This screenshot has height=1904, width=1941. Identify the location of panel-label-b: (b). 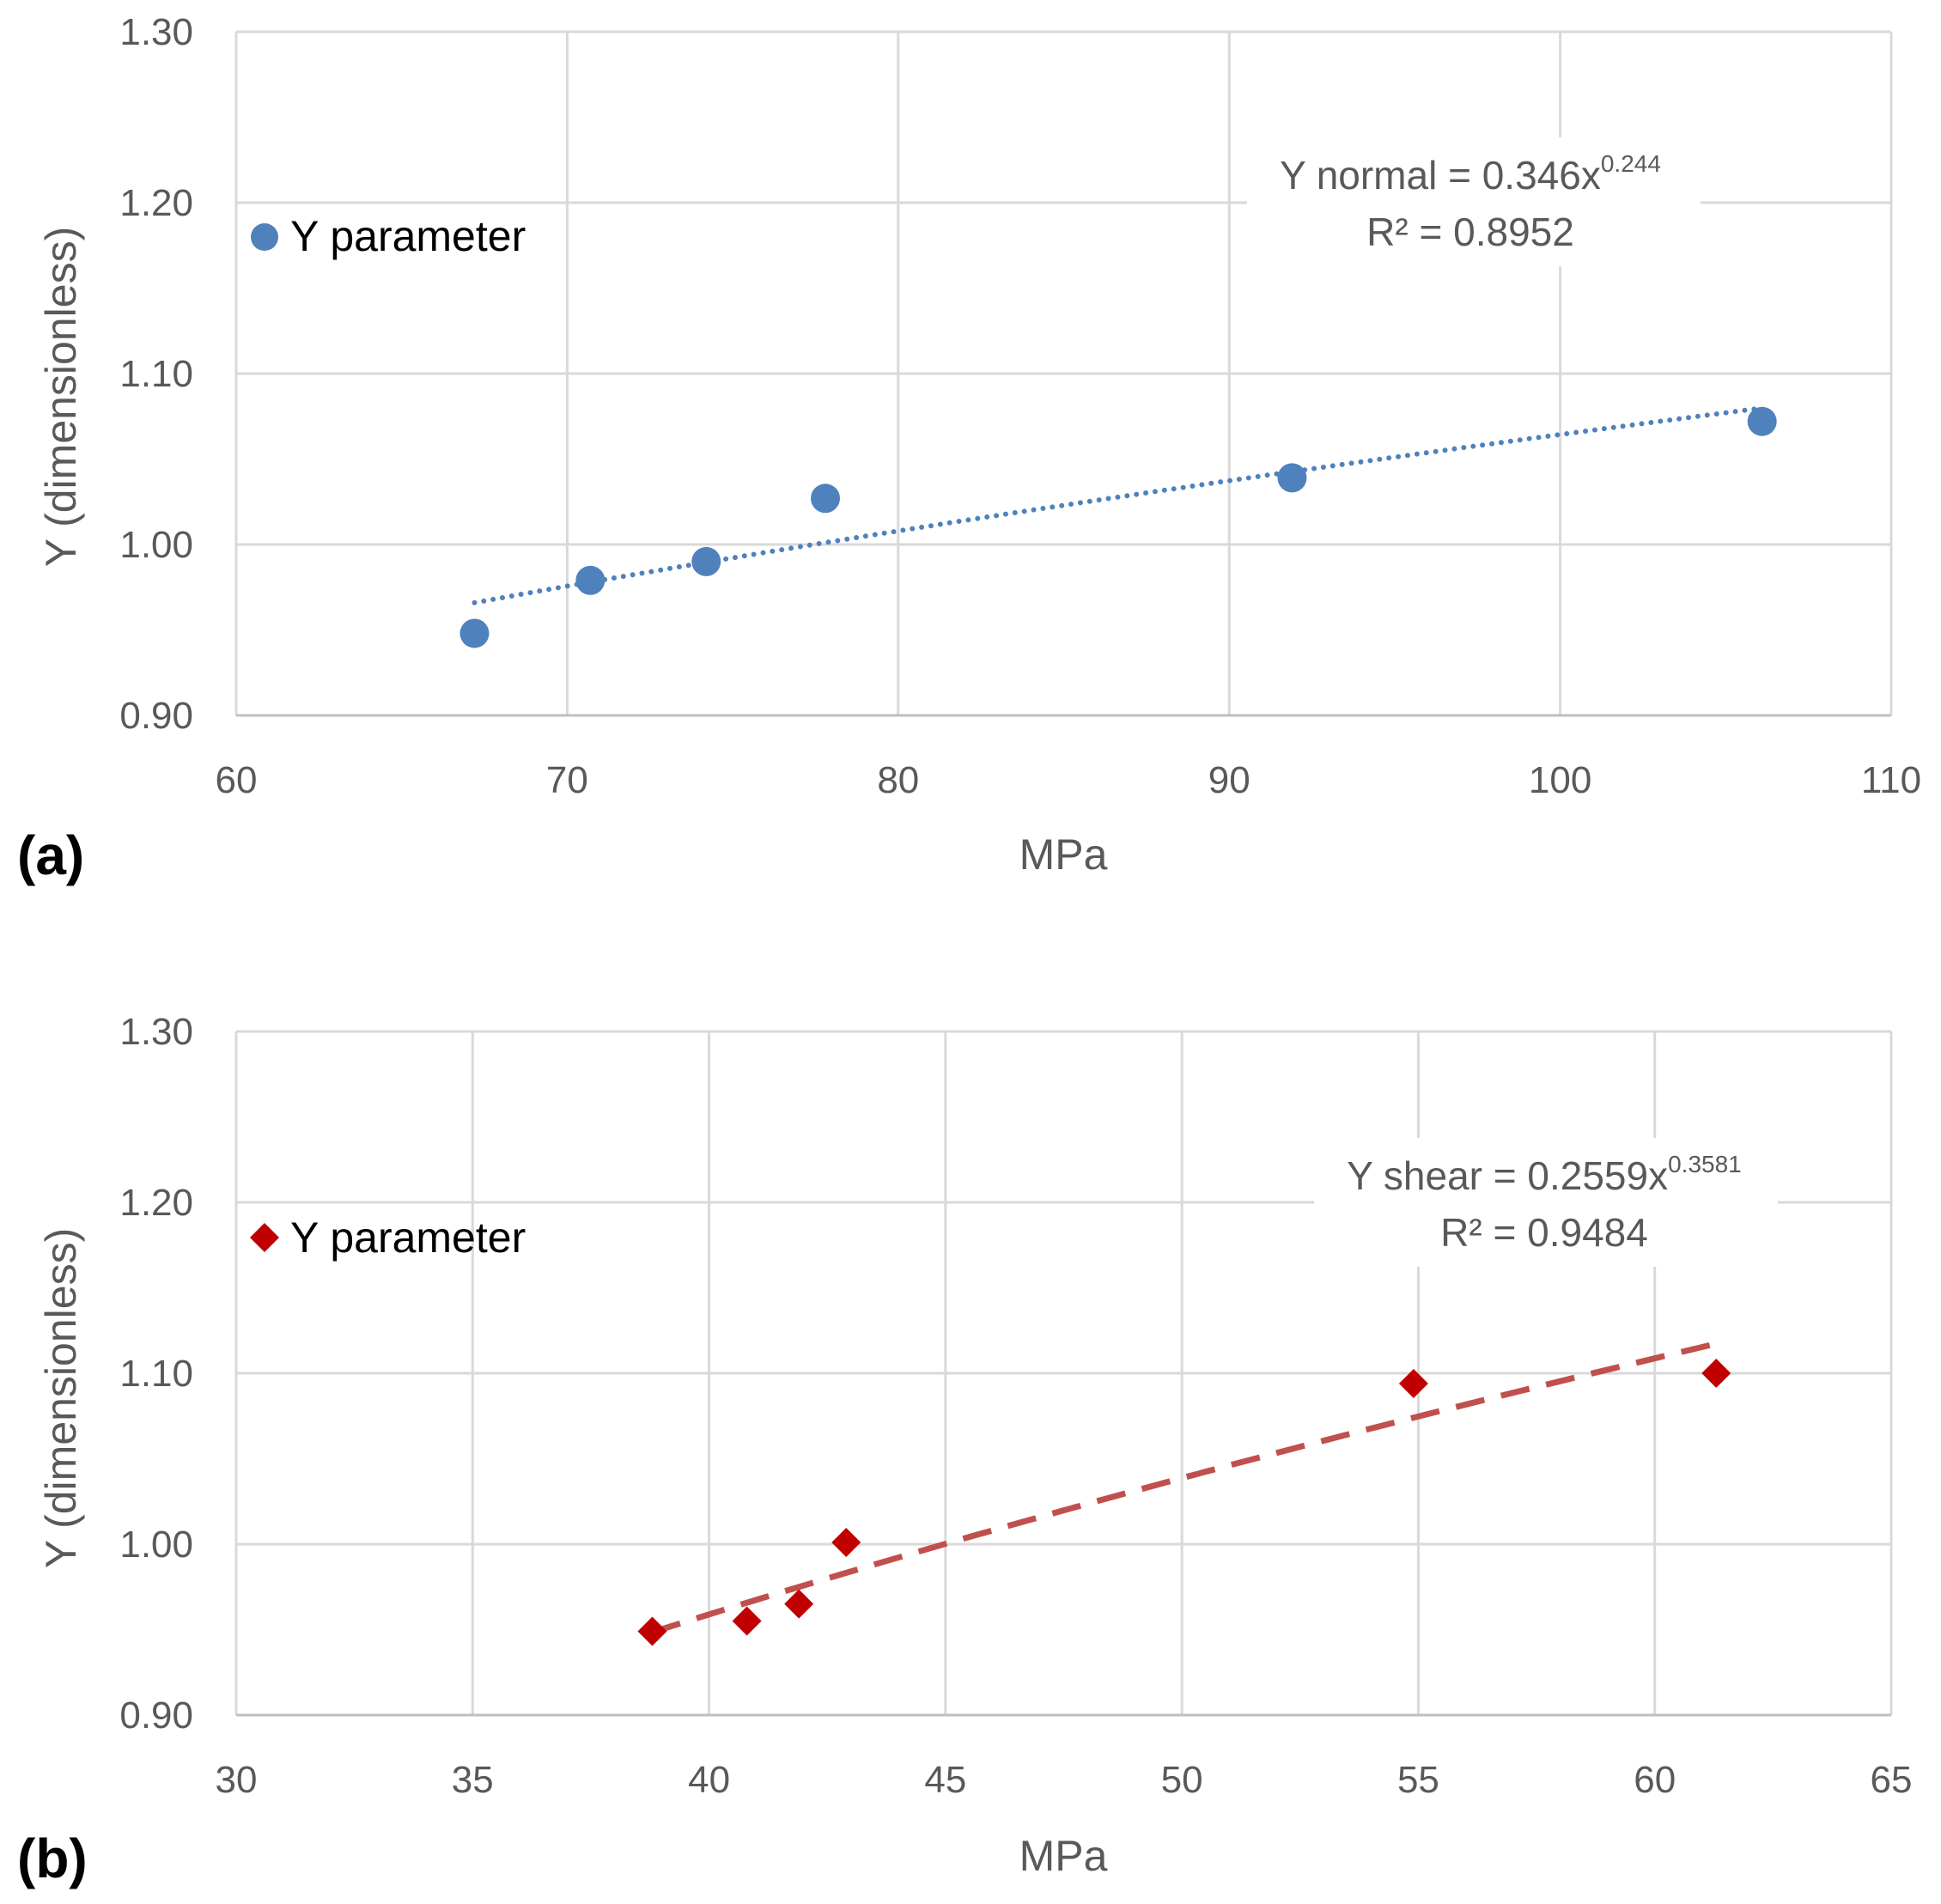
(52, 1859).